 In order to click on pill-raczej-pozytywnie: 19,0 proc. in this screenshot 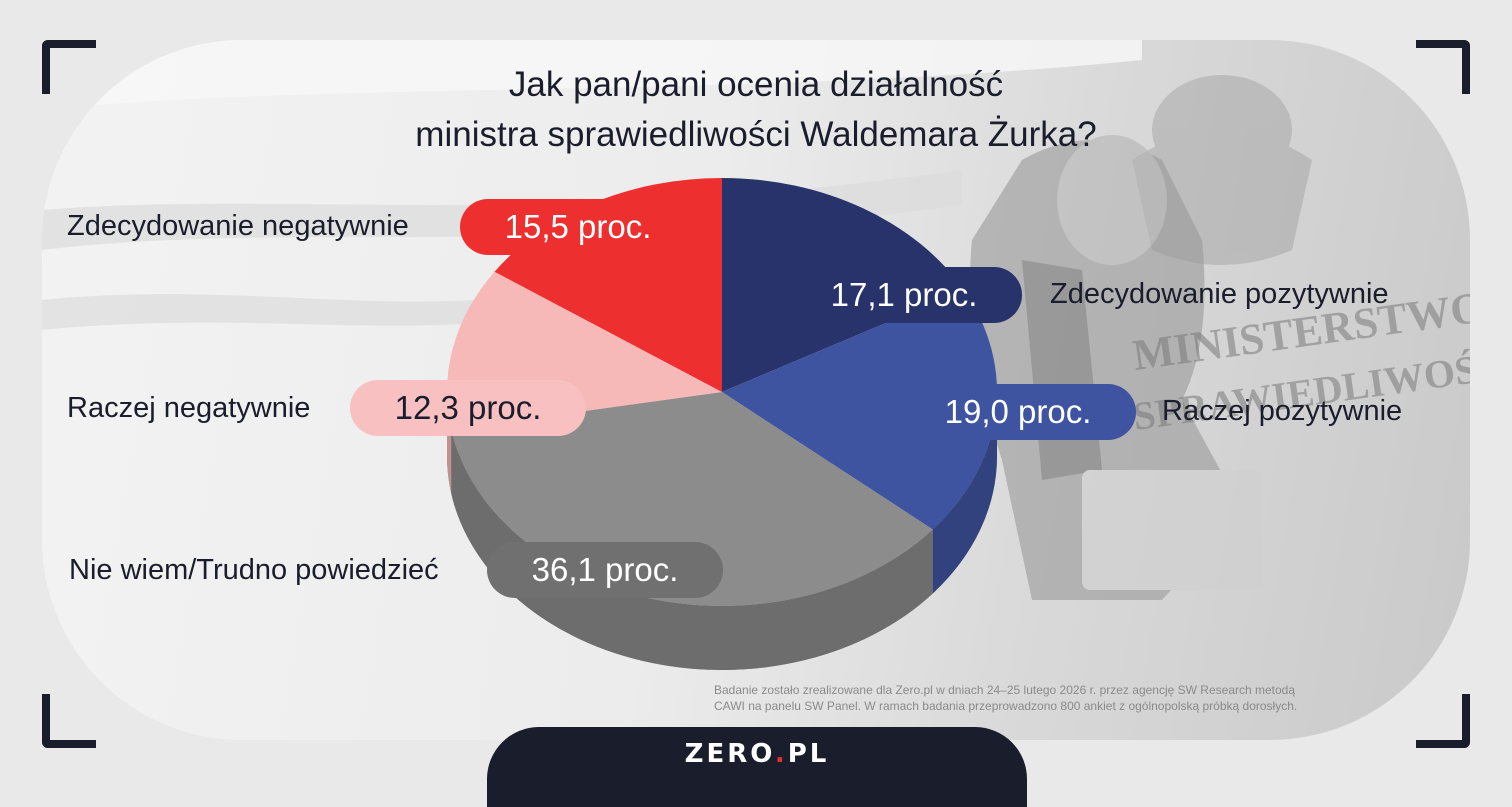, I will do `click(1018, 412)`.